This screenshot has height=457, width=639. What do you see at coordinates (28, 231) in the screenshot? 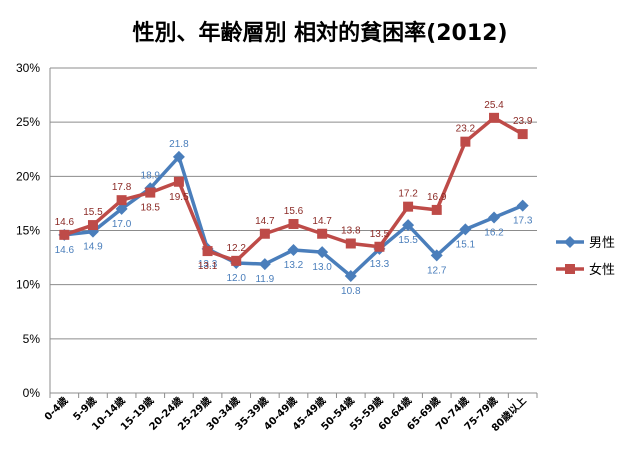
I see `y-tick-label: 15%` at bounding box center [28, 231].